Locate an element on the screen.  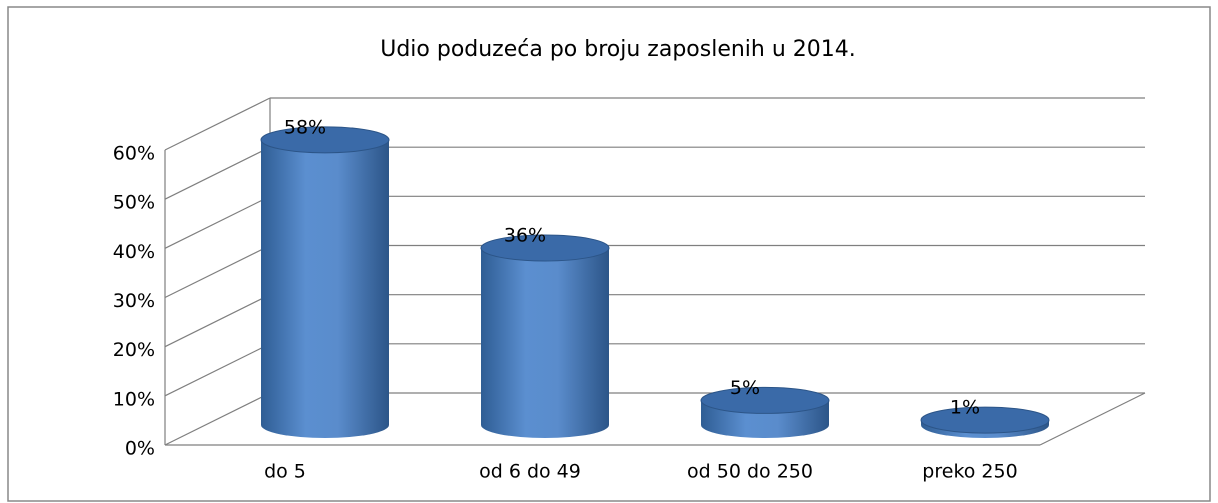
y-tick-label: 30% is located at coordinates (134, 301).